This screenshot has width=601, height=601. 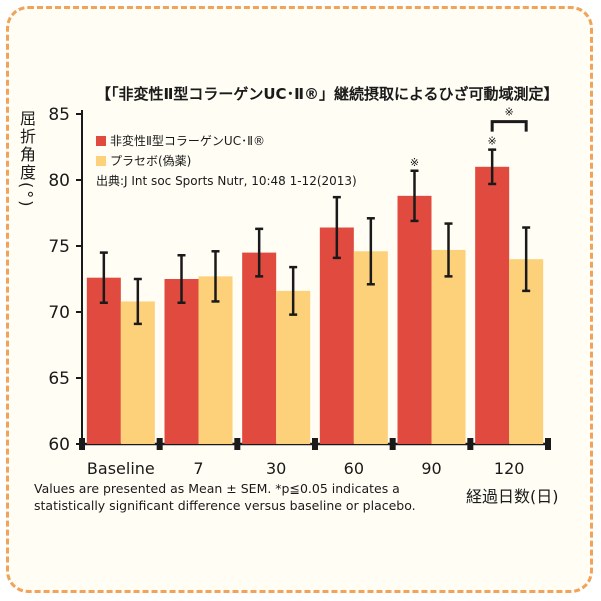 What do you see at coordinates (59, 379) in the screenshot?
I see `y-tick-label: 65` at bounding box center [59, 379].